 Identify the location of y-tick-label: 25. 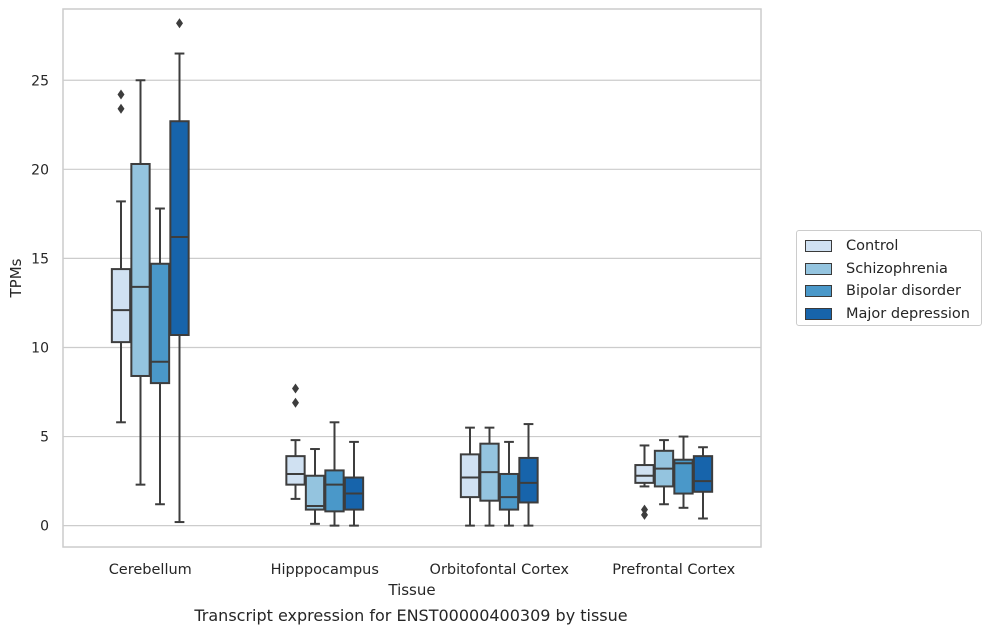
(40, 81).